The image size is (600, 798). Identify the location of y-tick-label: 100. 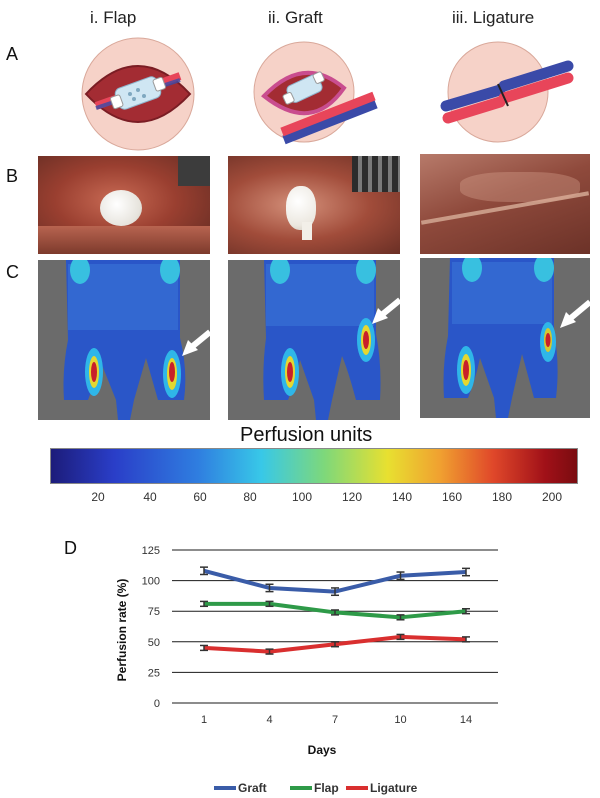
(151, 582).